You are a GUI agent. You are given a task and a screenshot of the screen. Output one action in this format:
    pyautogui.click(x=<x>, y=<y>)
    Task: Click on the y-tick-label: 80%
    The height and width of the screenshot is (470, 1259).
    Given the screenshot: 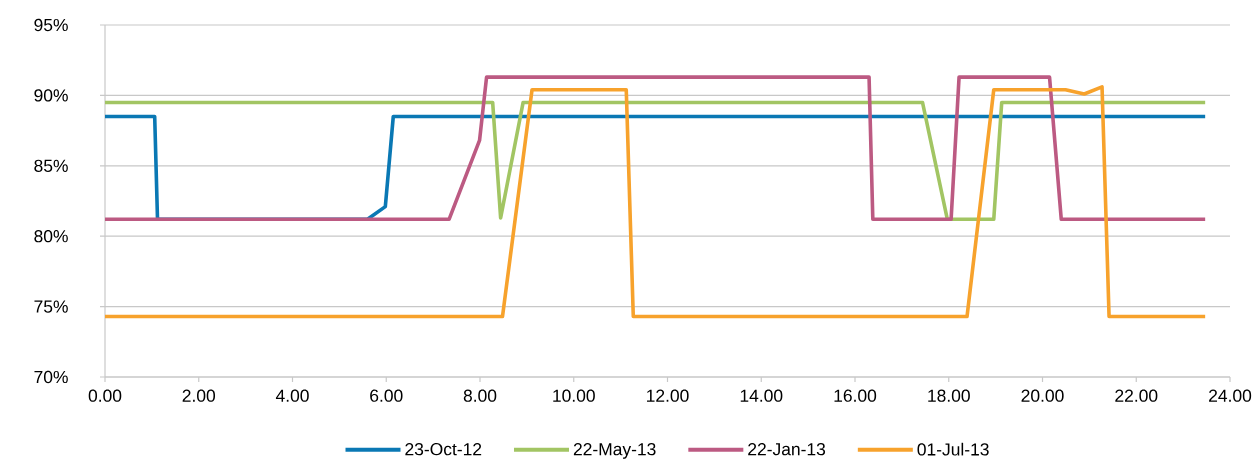 What is the action you would take?
    pyautogui.click(x=51, y=236)
    